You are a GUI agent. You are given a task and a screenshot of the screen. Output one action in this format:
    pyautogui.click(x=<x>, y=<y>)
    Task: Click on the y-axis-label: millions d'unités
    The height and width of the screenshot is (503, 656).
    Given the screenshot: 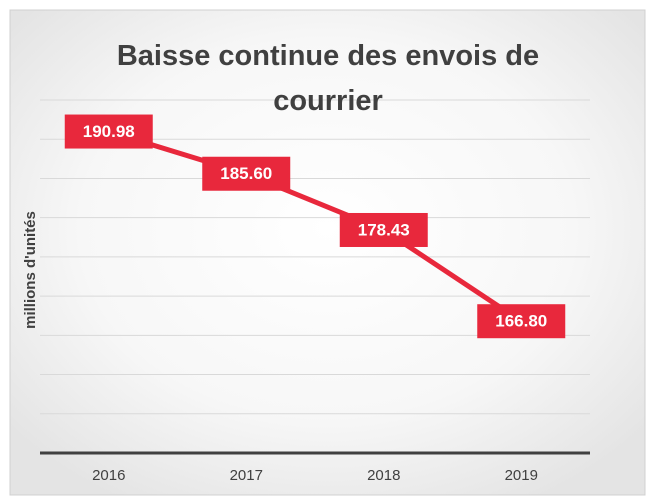 What is the action you would take?
    pyautogui.click(x=30, y=270)
    